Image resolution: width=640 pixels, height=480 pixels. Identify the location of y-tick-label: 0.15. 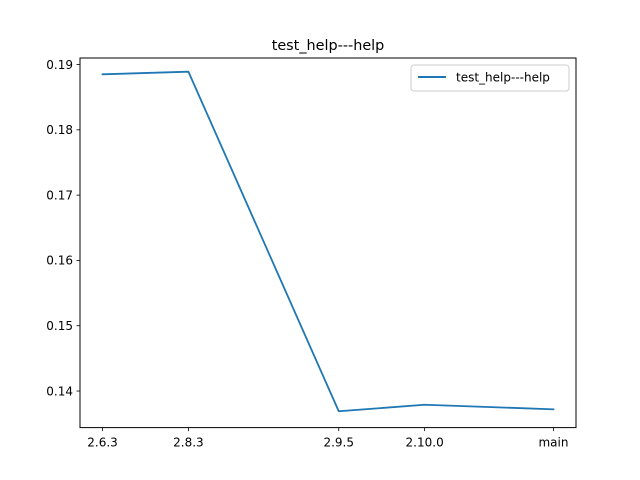
(59, 326).